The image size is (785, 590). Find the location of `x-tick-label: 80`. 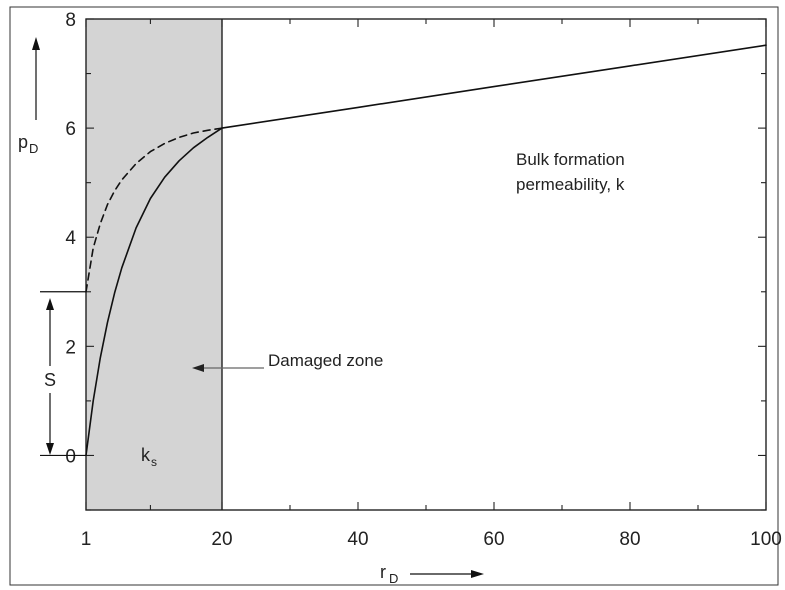

x-tick-label: 80 is located at coordinates (629, 539).